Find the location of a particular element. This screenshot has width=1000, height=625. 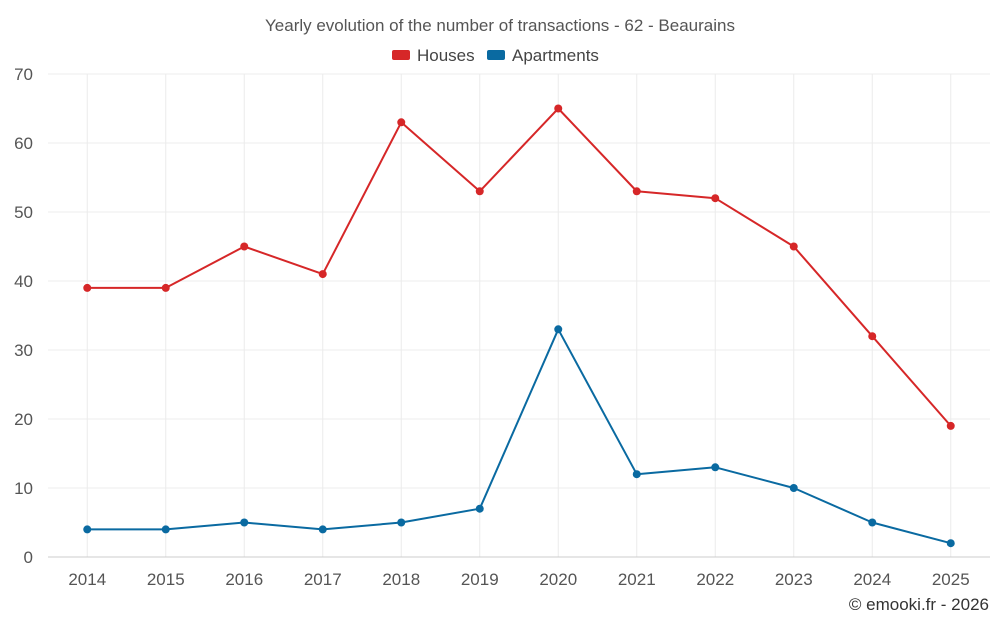

y-tick-label: 50 is located at coordinates (23, 212).